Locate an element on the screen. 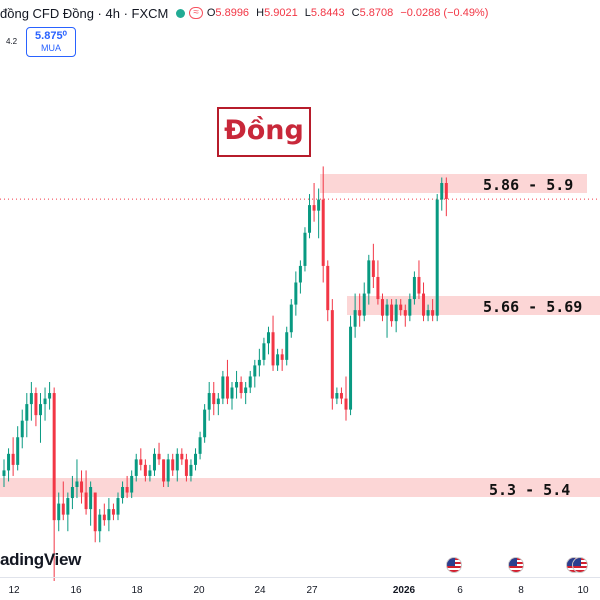  close-value: 5.8708 is located at coordinates (376, 13).